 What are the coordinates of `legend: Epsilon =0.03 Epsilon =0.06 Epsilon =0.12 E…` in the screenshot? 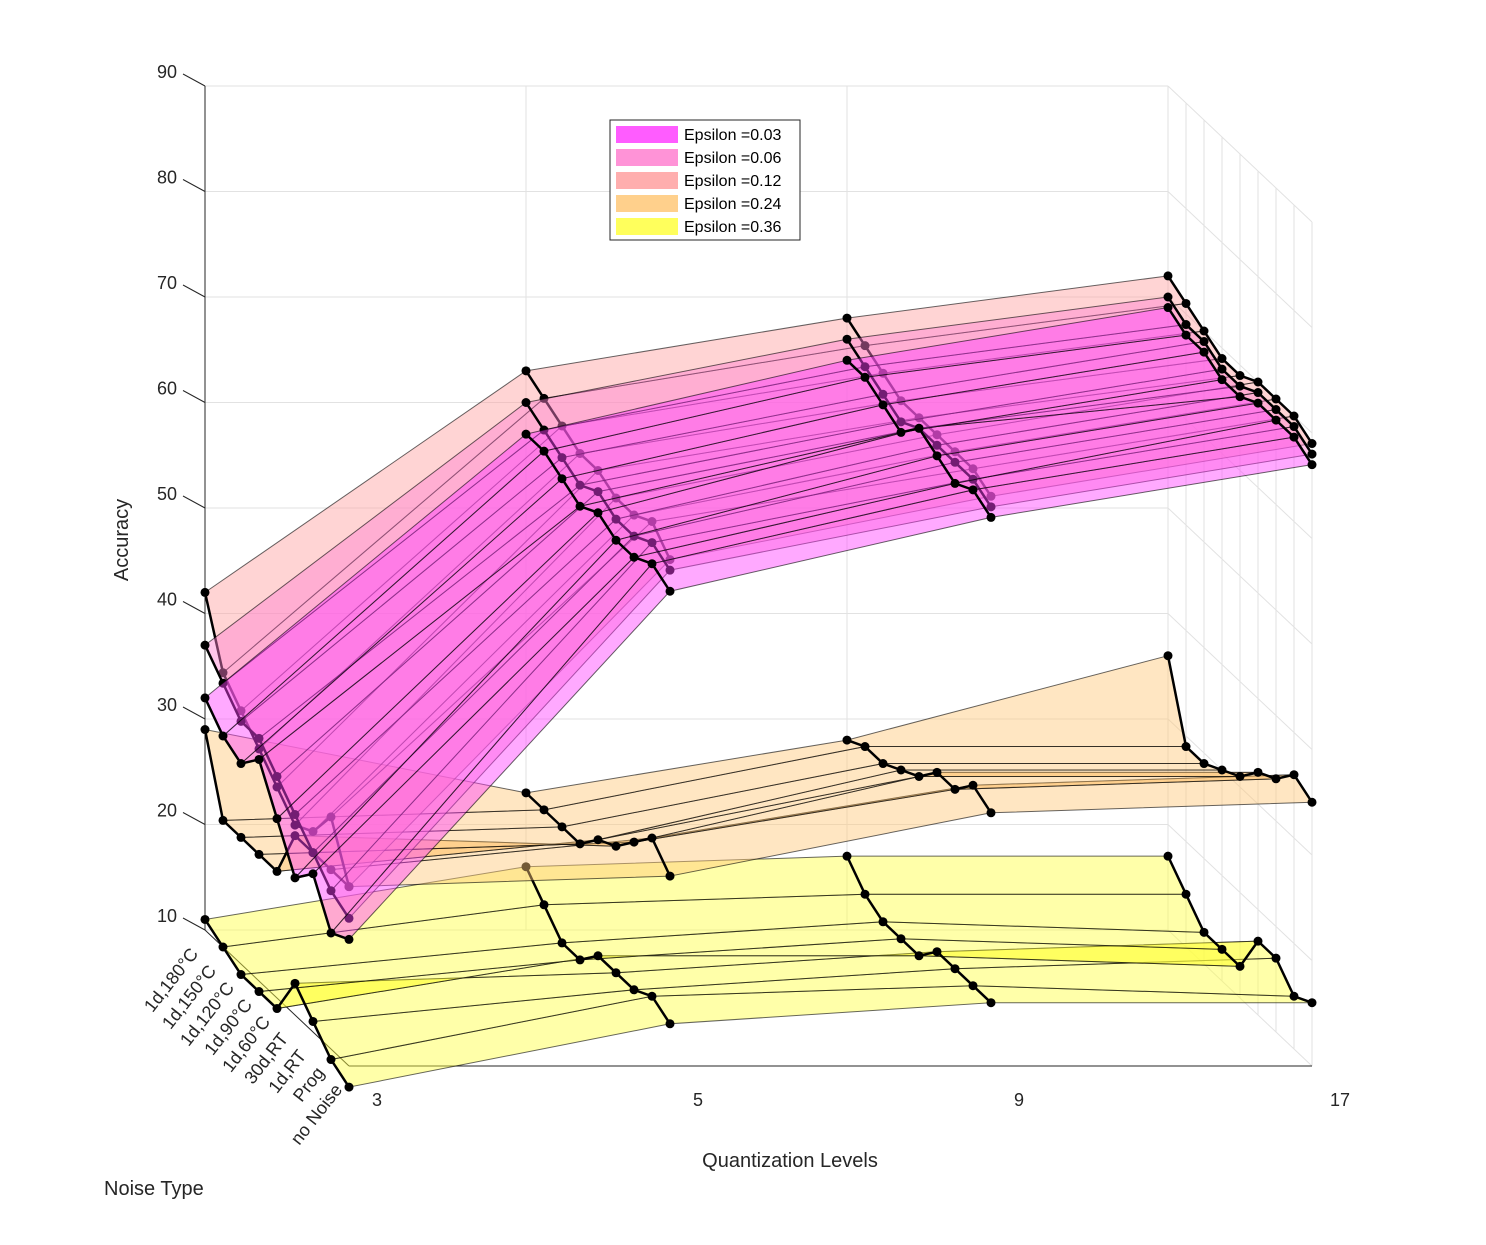 It's located at (705, 180).